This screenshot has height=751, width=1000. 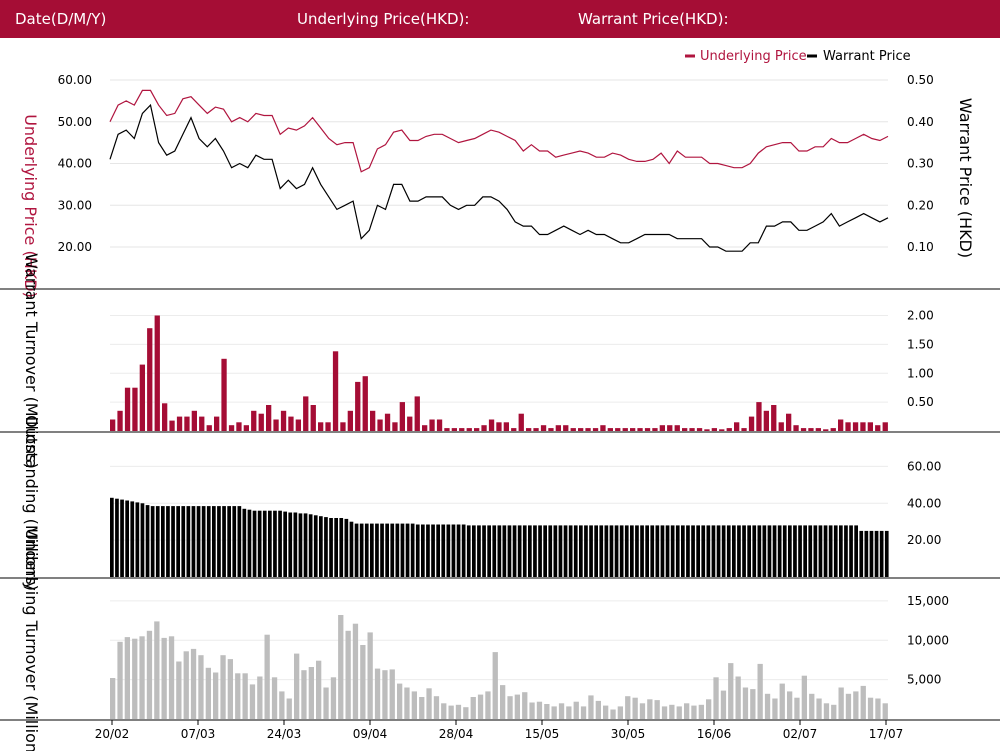 I want to click on y-right-label: Warrant Price (HKD), so click(x=965, y=178).